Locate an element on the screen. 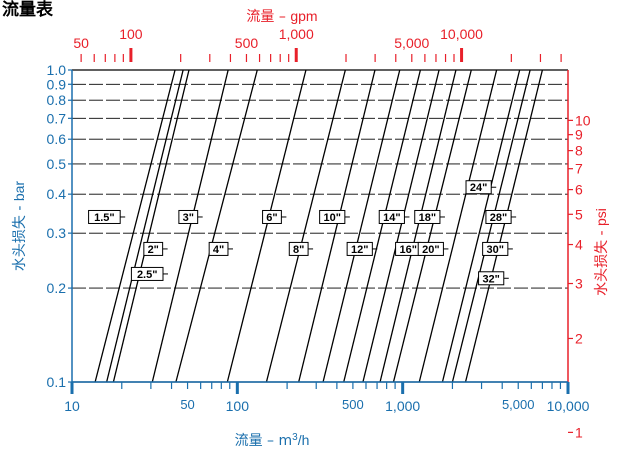 The width and height of the screenshot is (622, 453). line-label: 10" is located at coordinates (332, 218).